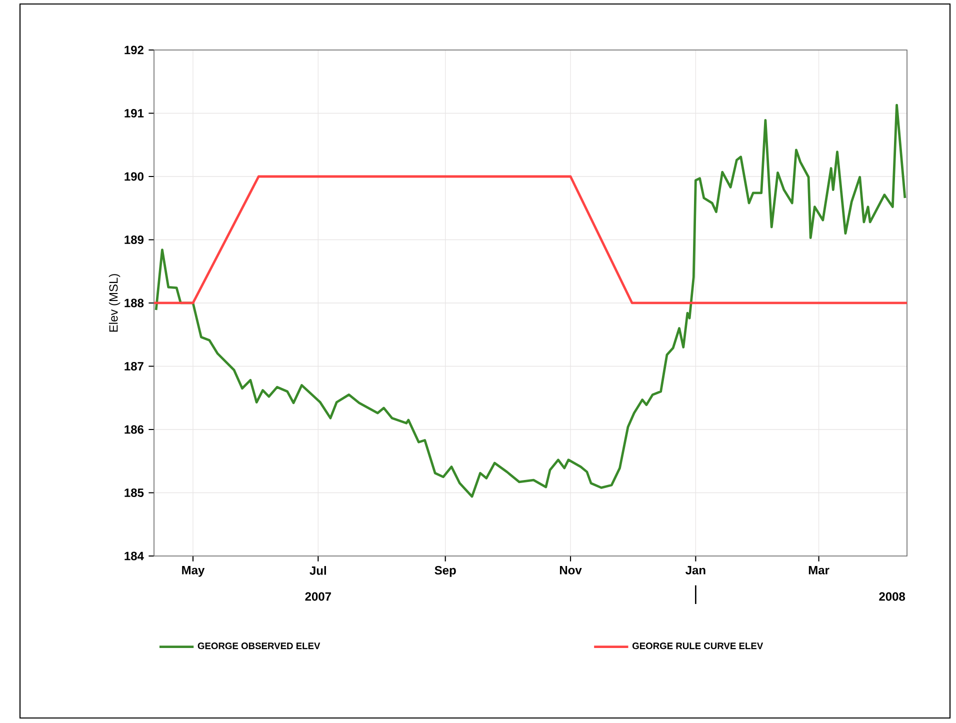 The height and width of the screenshot is (723, 956). I want to click on x-tick-label: Nov, so click(571, 570).